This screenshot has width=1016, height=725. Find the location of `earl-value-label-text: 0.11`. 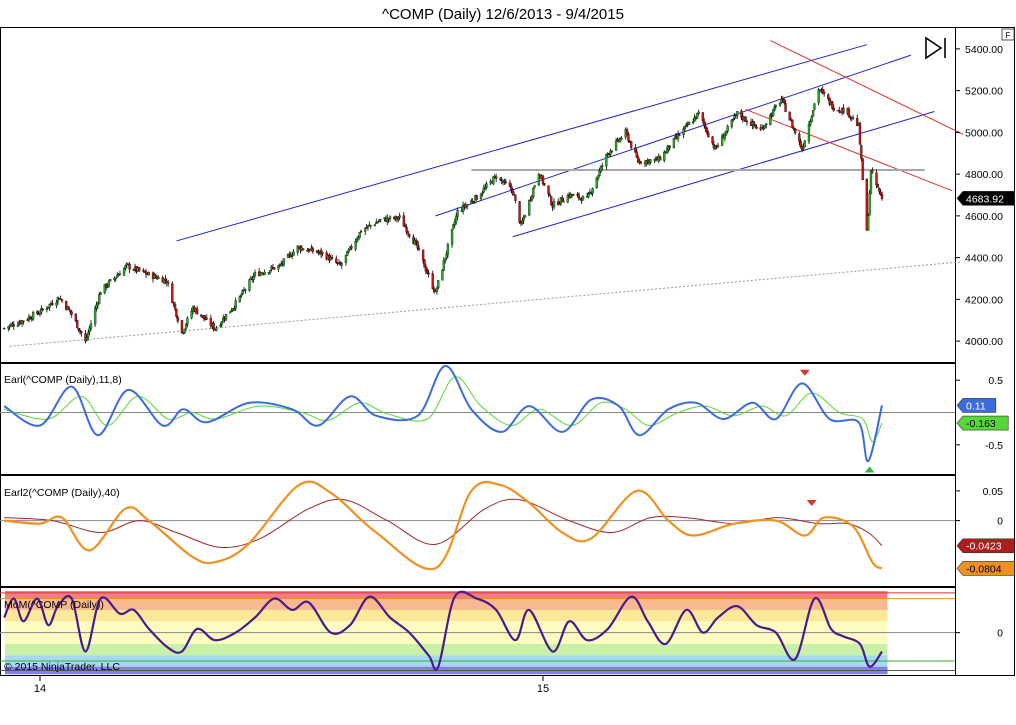

earl-value-label-text: 0.11 is located at coordinates (976, 406).